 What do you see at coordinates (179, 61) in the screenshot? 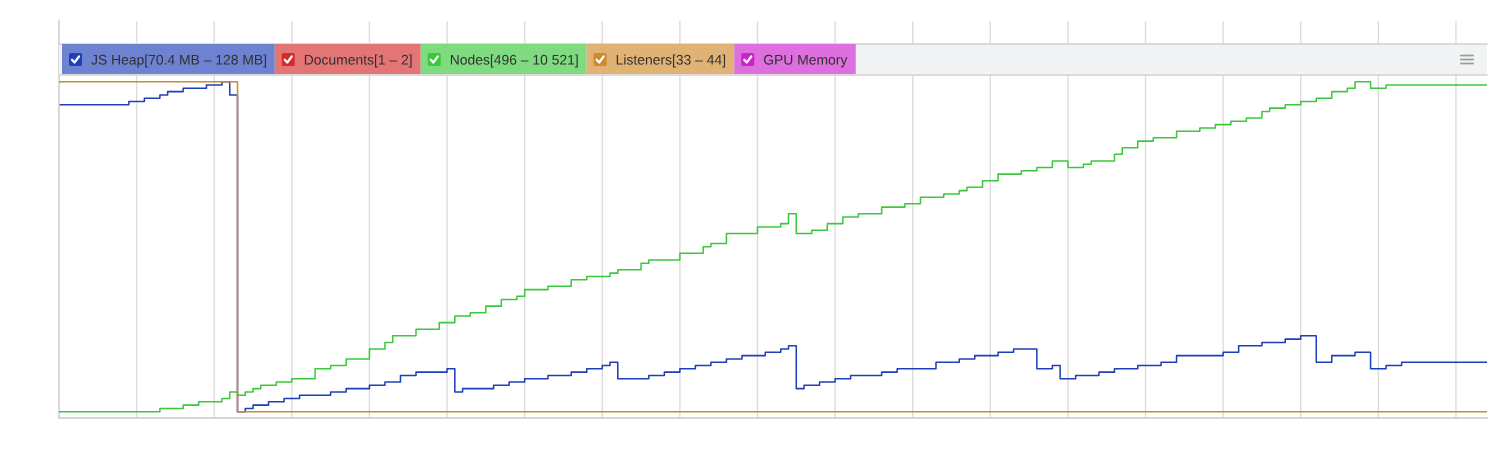
I see `legend-label: JS Heap[70.4 MB – 128 MB]` at bounding box center [179, 61].